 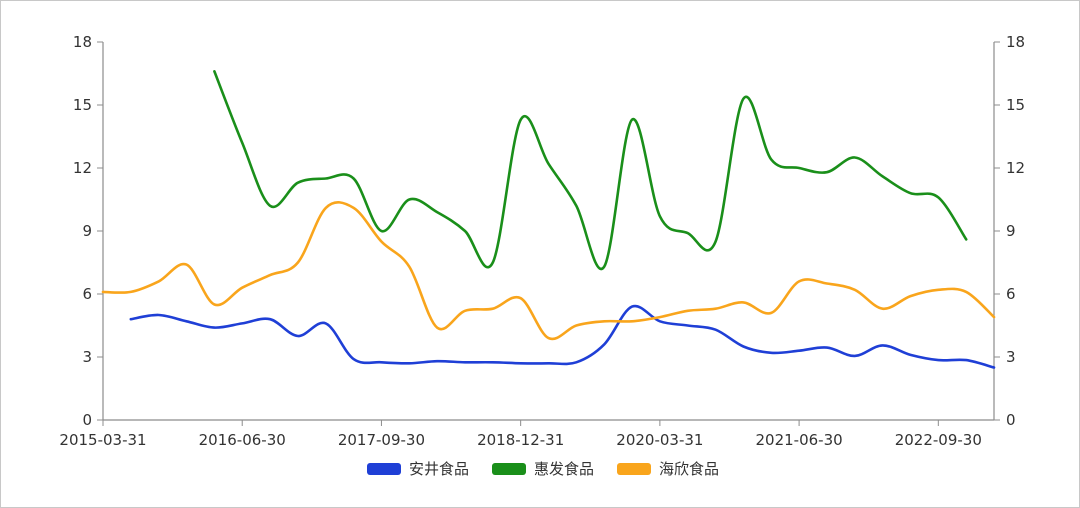 I want to click on left-y-tick-label: 15, so click(x=82, y=105).